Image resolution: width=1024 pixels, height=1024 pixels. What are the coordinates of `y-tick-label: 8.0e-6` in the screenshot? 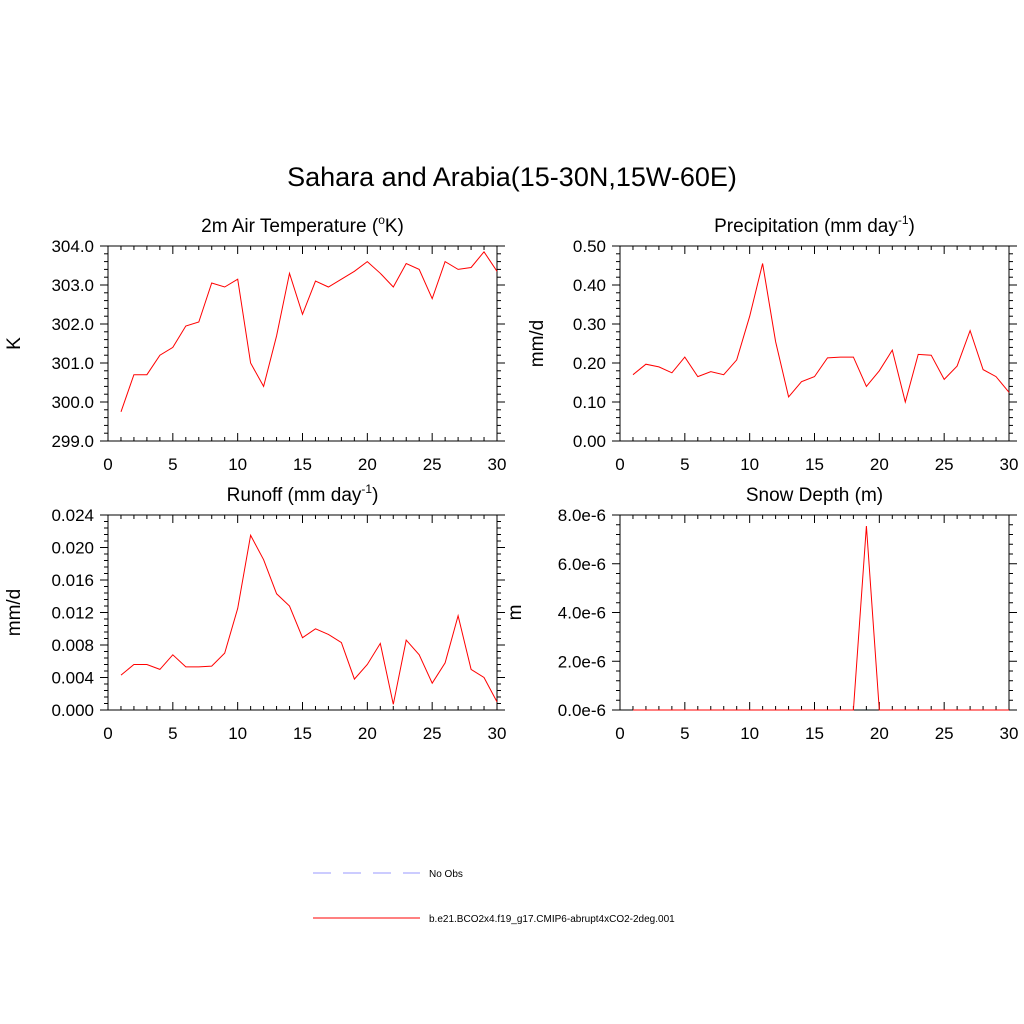 It's located at (582, 515).